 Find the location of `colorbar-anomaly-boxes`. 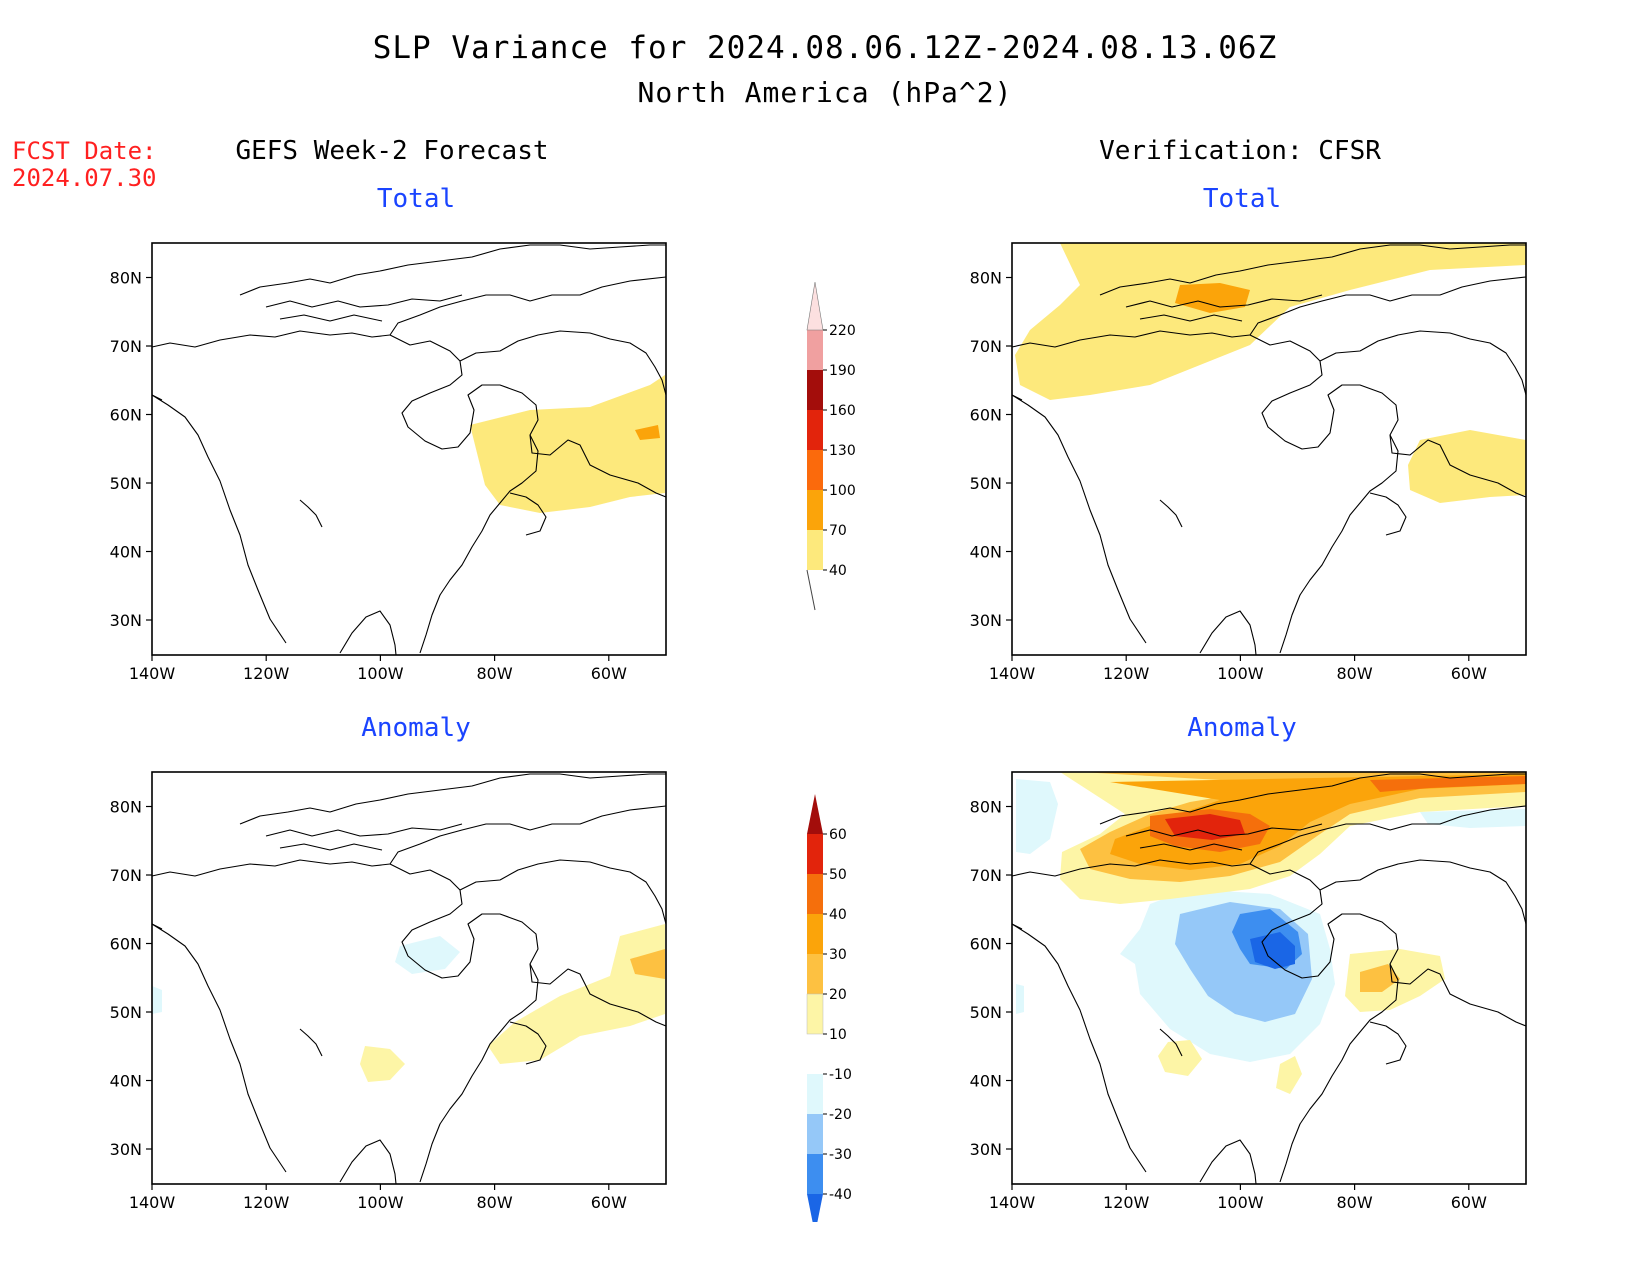

colorbar-anomaly-boxes is located at coordinates (815, 1008).